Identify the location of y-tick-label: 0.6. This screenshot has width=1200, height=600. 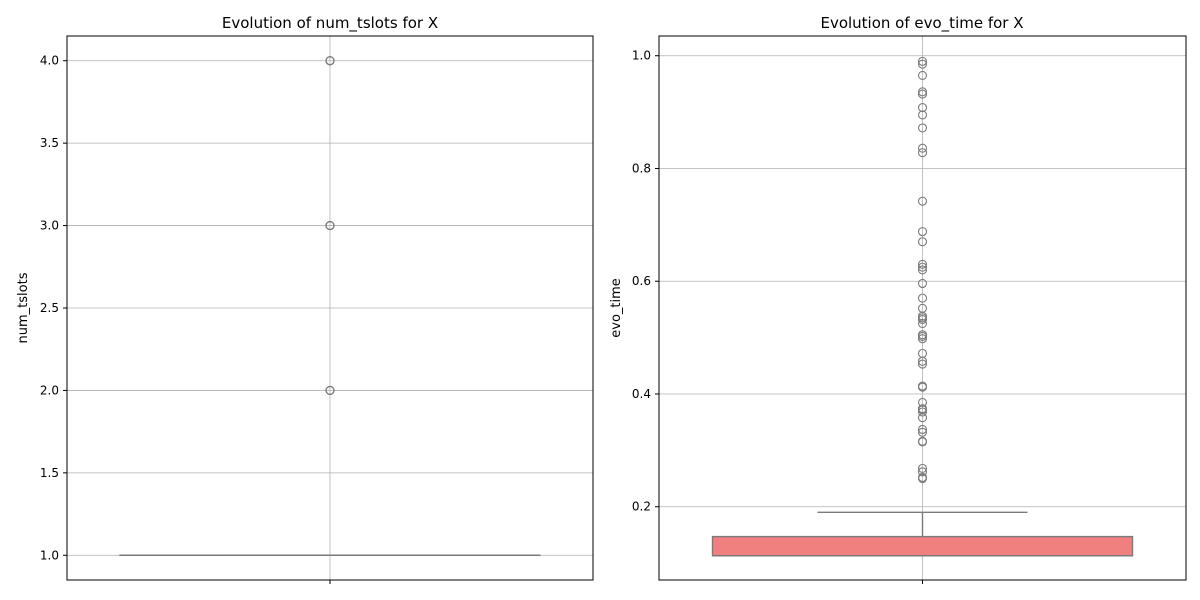
(641, 281).